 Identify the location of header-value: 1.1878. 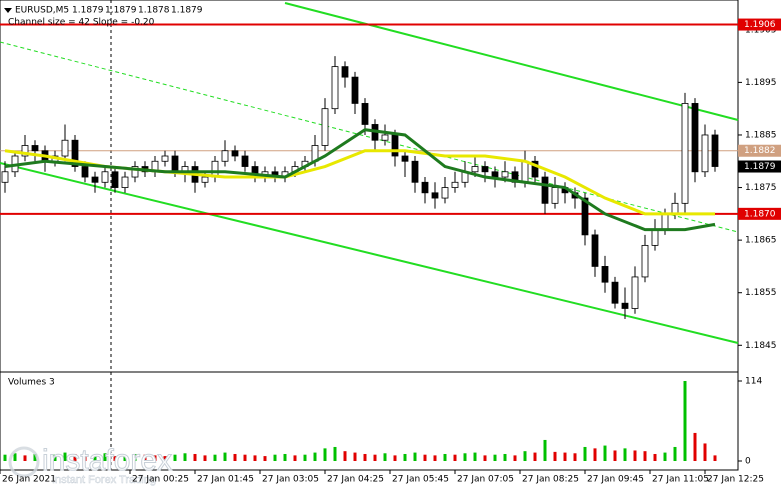
(154, 11).